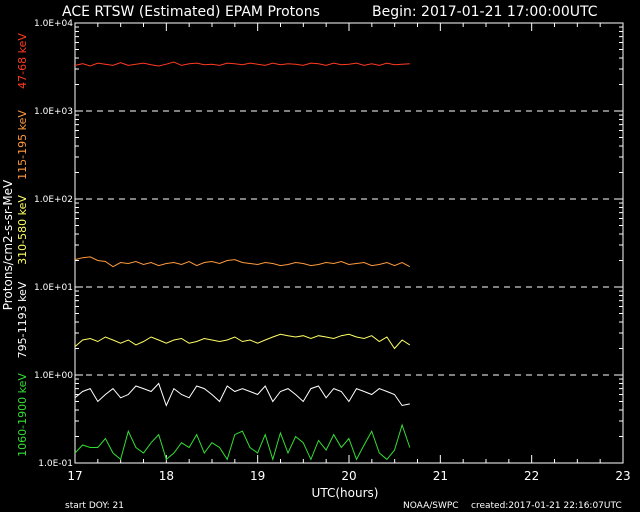 Image resolution: width=640 pixels, height=512 pixels. What do you see at coordinates (431, 506) in the screenshot?
I see `source-label: NOAA/SWPC` at bounding box center [431, 506].